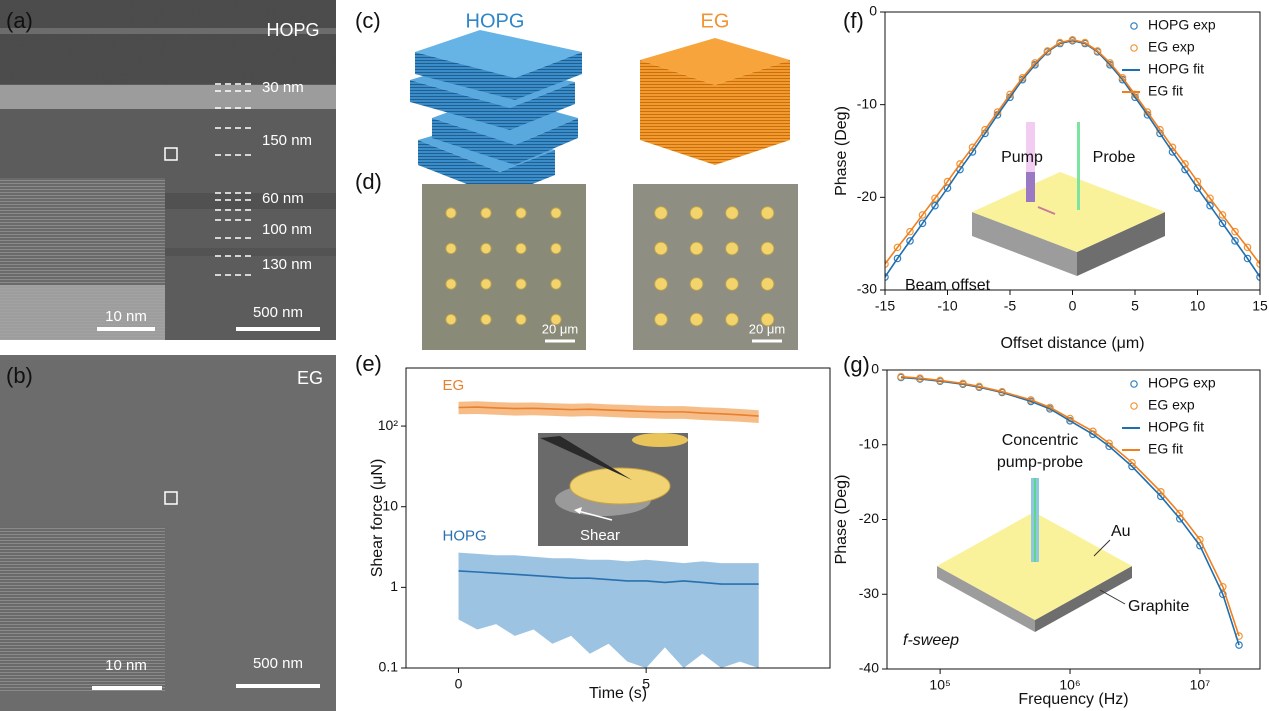 This screenshot has height=711, width=1269. Describe the element at coordinates (841, 151) in the screenshot. I see `y-axis-title: Phase (Deg)` at that location.